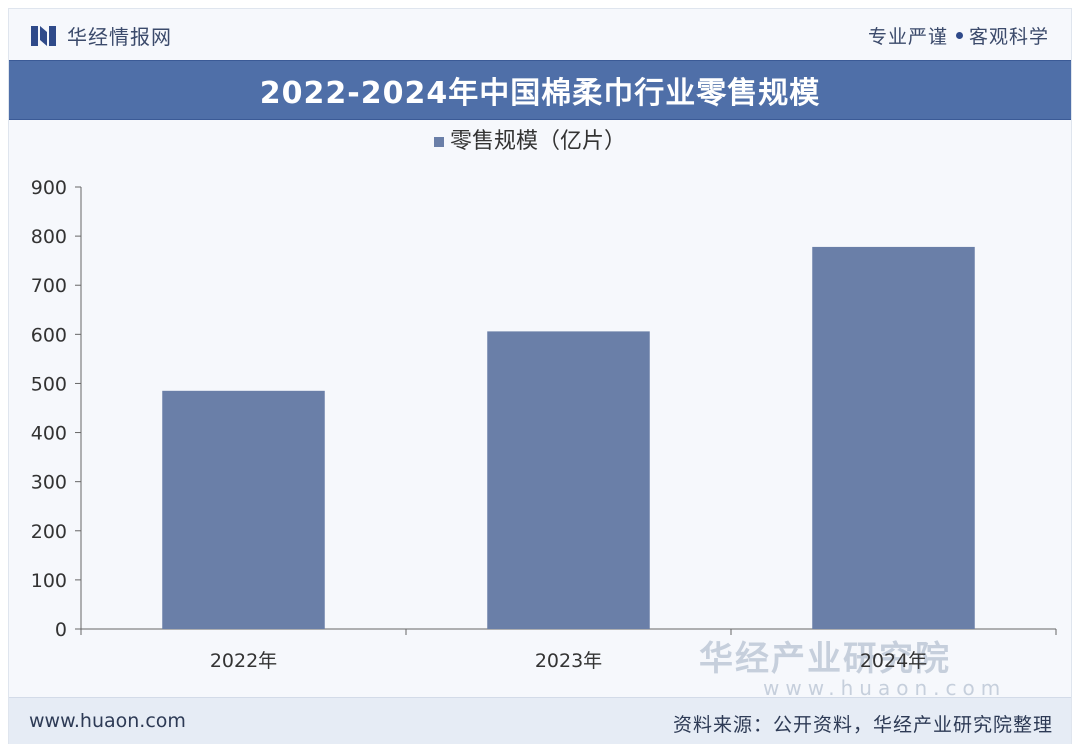 The image size is (1080, 752). I want to click on y-tick-label: 100, so click(49, 581).